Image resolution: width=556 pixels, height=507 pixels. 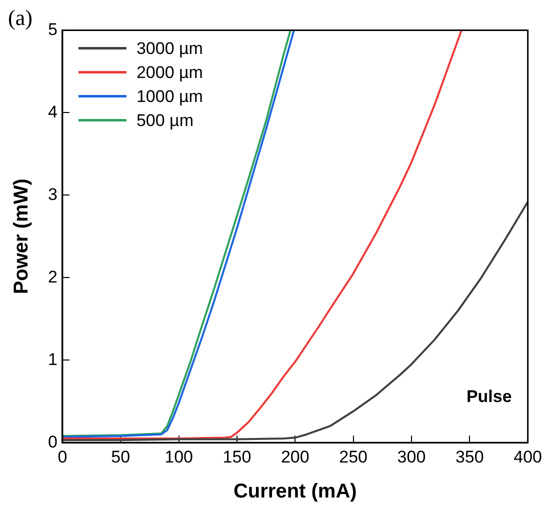 What do you see at coordinates (489, 396) in the screenshot?
I see `annotation: Pulse` at bounding box center [489, 396].